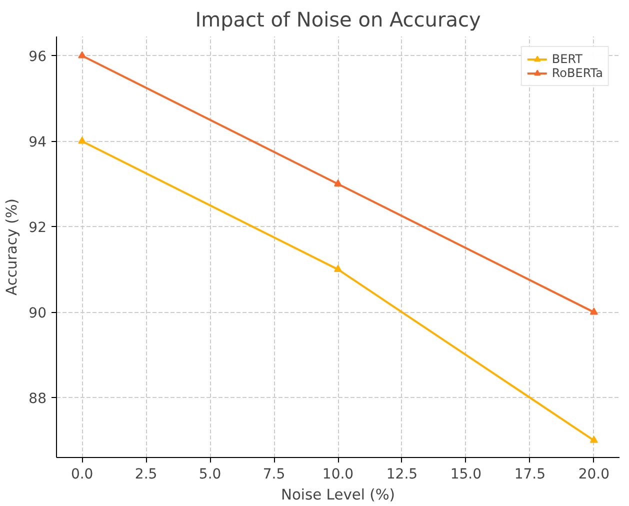 The height and width of the screenshot is (506, 629). Describe the element at coordinates (37, 314) in the screenshot. I see `y-tick-label: 90` at that location.